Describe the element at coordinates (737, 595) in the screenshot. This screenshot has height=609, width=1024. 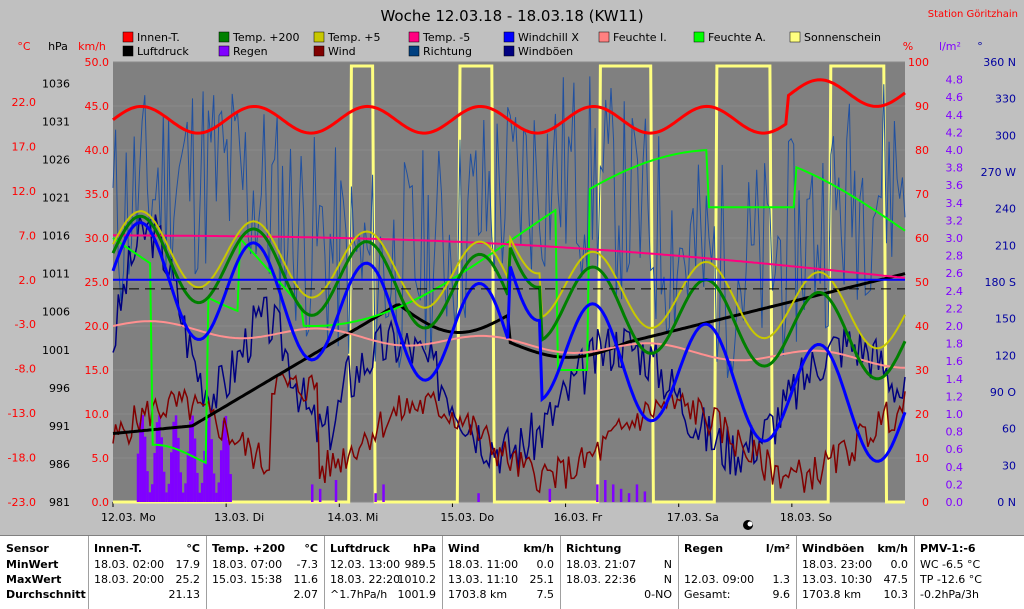
I see `stats-row: Gesamt: 9.6` at that location.